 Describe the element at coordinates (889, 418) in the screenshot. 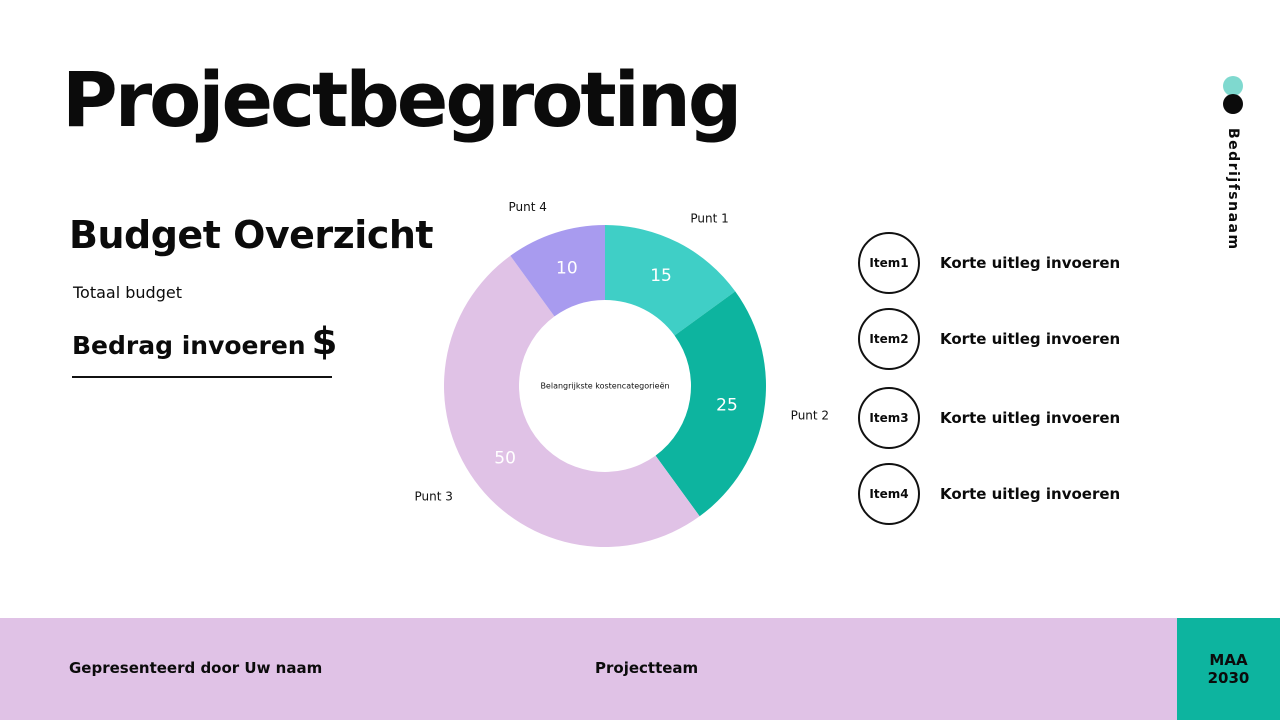

I see `item-badge: Item3` at that location.